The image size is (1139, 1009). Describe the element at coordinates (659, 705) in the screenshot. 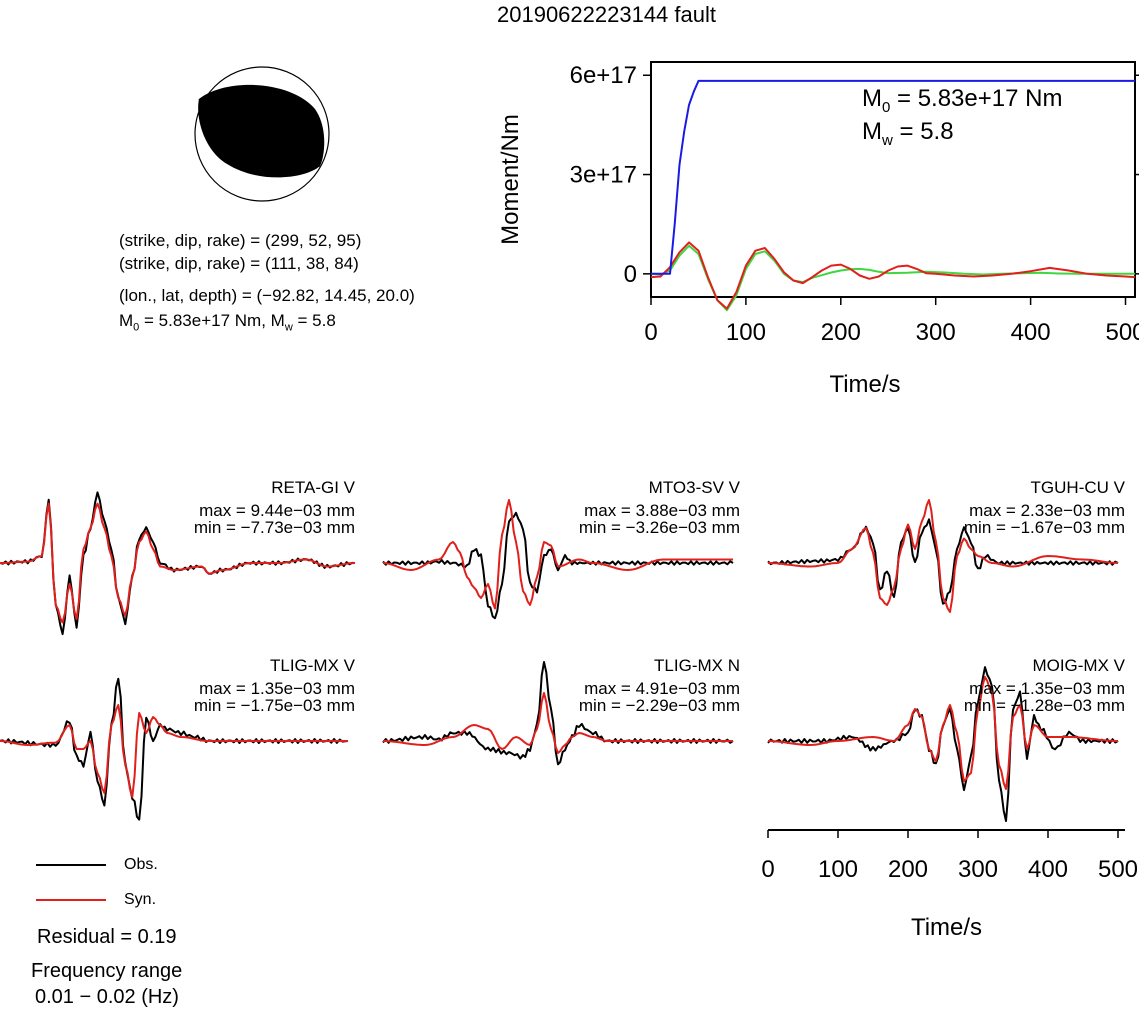

I see `min-label: min = −2.29e−03 mm` at that location.